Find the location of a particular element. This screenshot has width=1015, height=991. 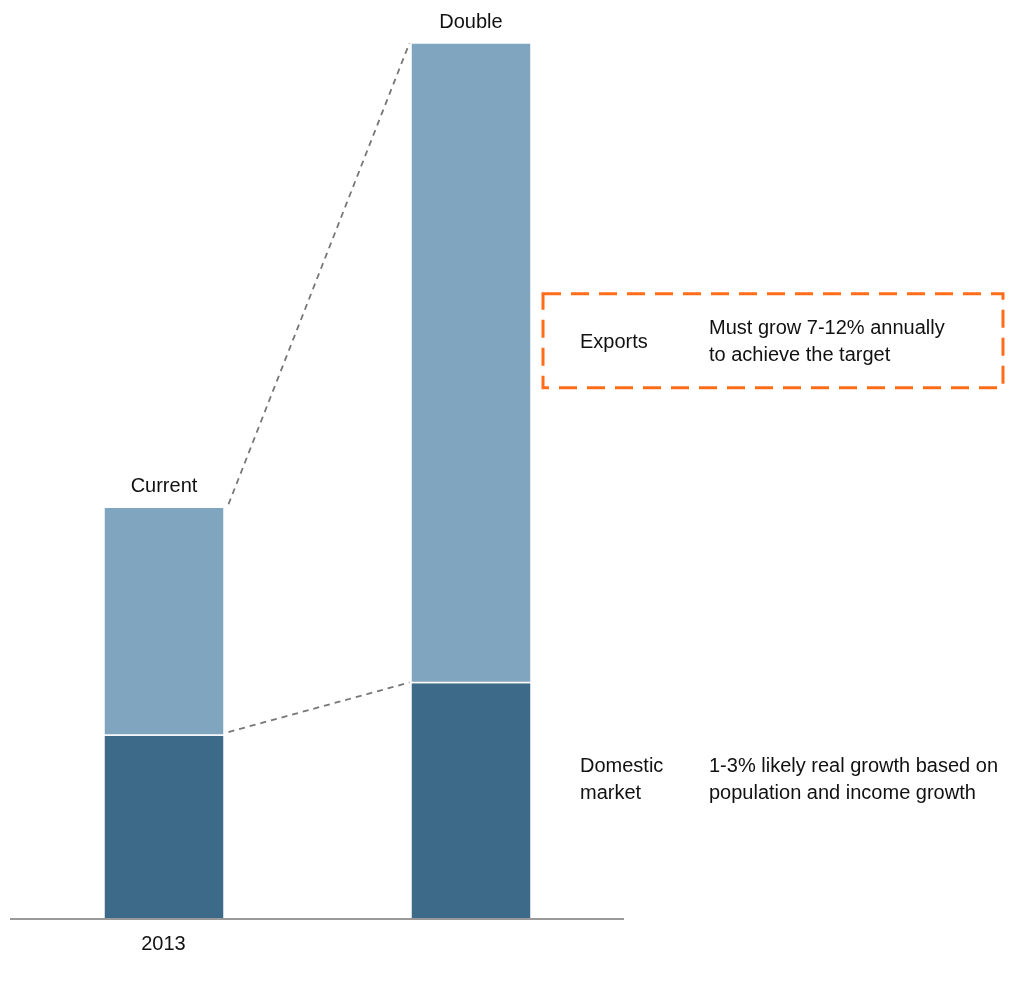

x-tick-label: 2013 is located at coordinates (163, 943).